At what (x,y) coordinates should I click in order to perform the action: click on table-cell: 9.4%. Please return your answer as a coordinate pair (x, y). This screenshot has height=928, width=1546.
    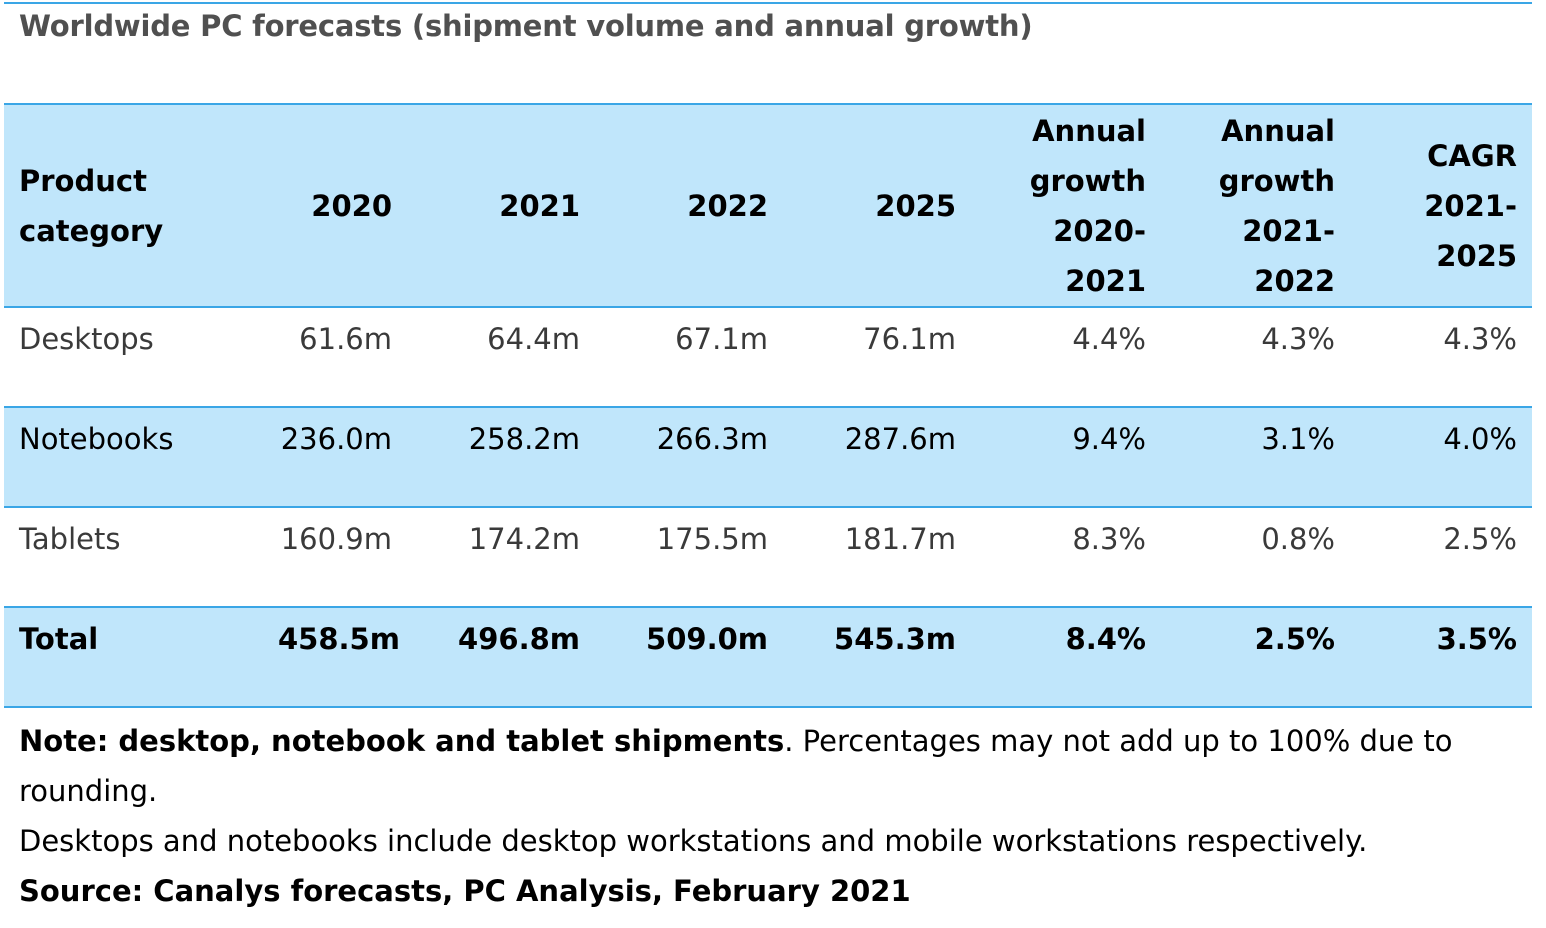
    Looking at the image, I should click on (1109, 439).